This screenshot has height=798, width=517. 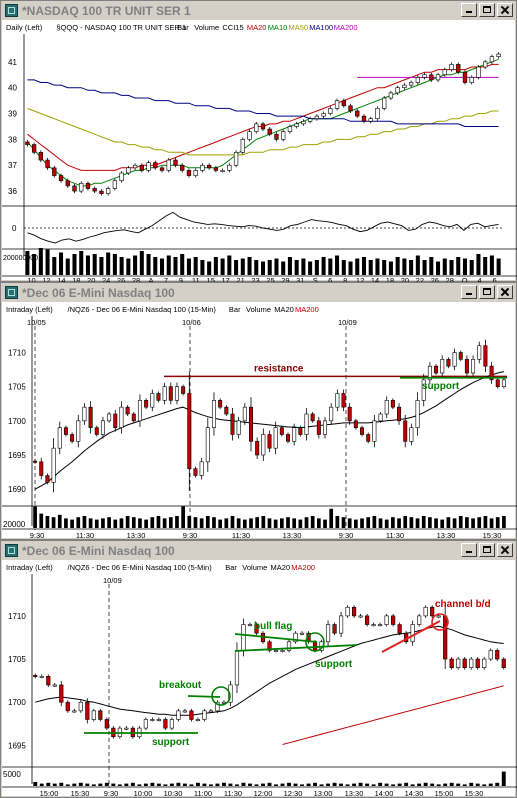 What do you see at coordinates (17, 659) in the screenshot?
I see `price-tick-label: 1705` at bounding box center [17, 659].